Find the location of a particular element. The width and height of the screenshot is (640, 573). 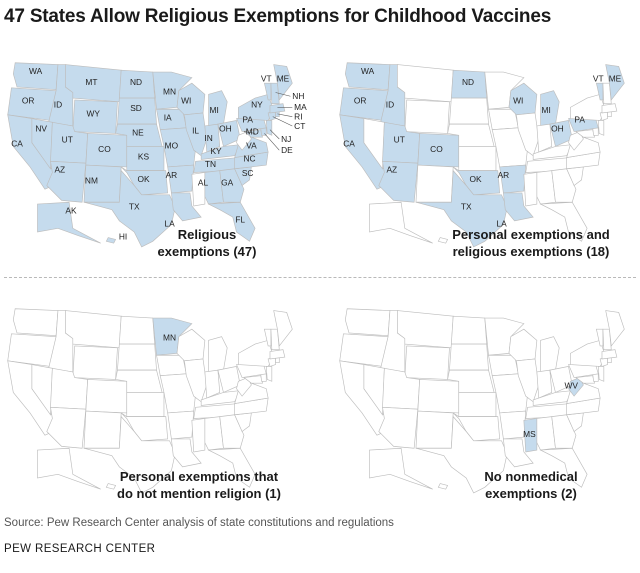

us-map-no-nonmedical: WV MS is located at coordinates (482, 401).